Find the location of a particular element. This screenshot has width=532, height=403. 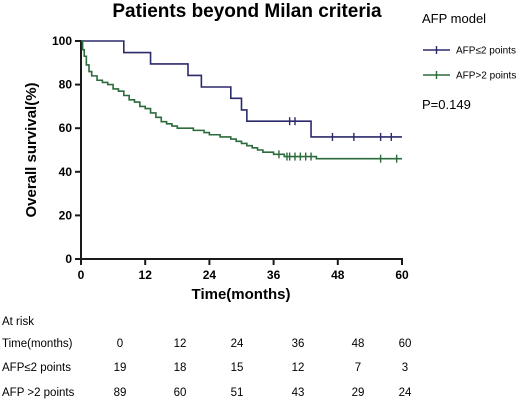

legend: AFP model AFP≤2 points AFP>2 points is located at coordinates (469, 46).